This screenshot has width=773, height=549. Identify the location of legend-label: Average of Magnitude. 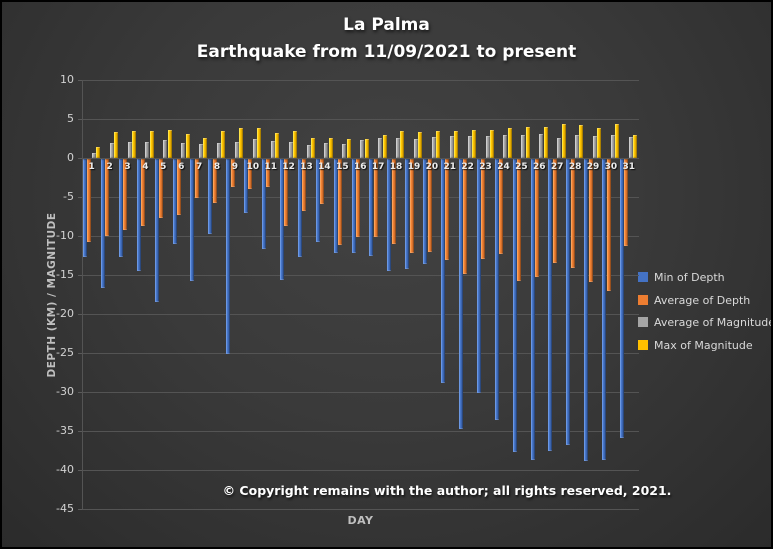
(713, 322).